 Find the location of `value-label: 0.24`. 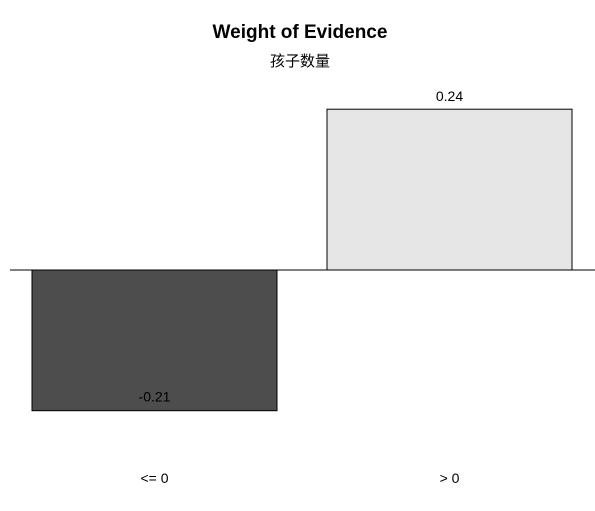

value-label: 0.24 is located at coordinates (449, 96).